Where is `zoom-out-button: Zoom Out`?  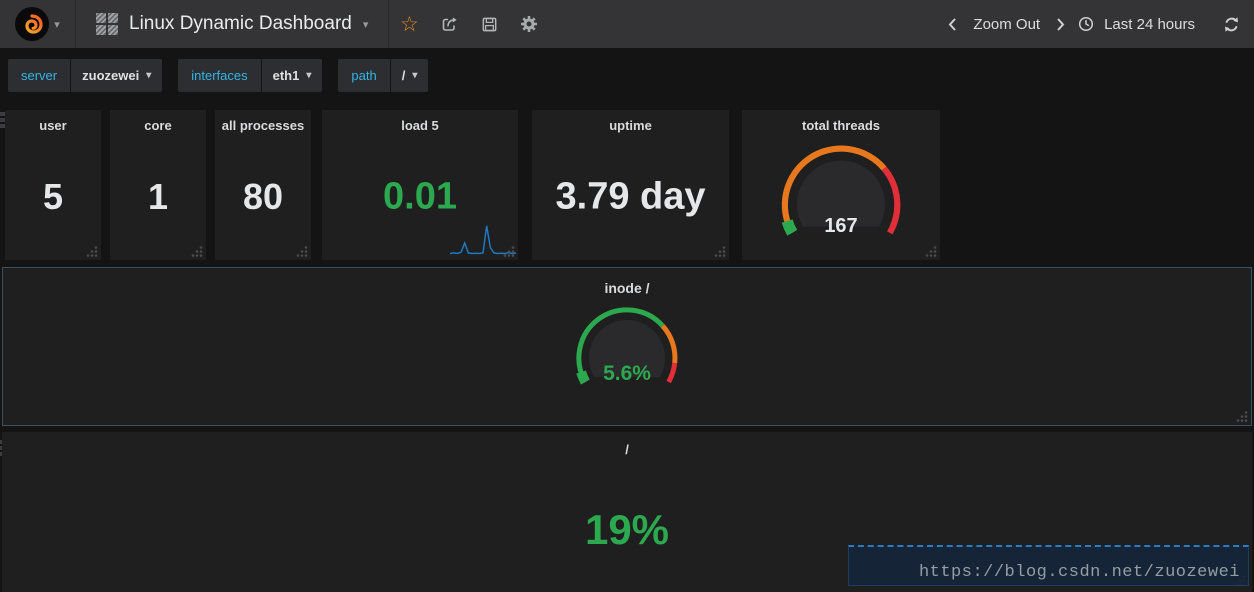 zoom-out-button: Zoom Out is located at coordinates (1007, 24).